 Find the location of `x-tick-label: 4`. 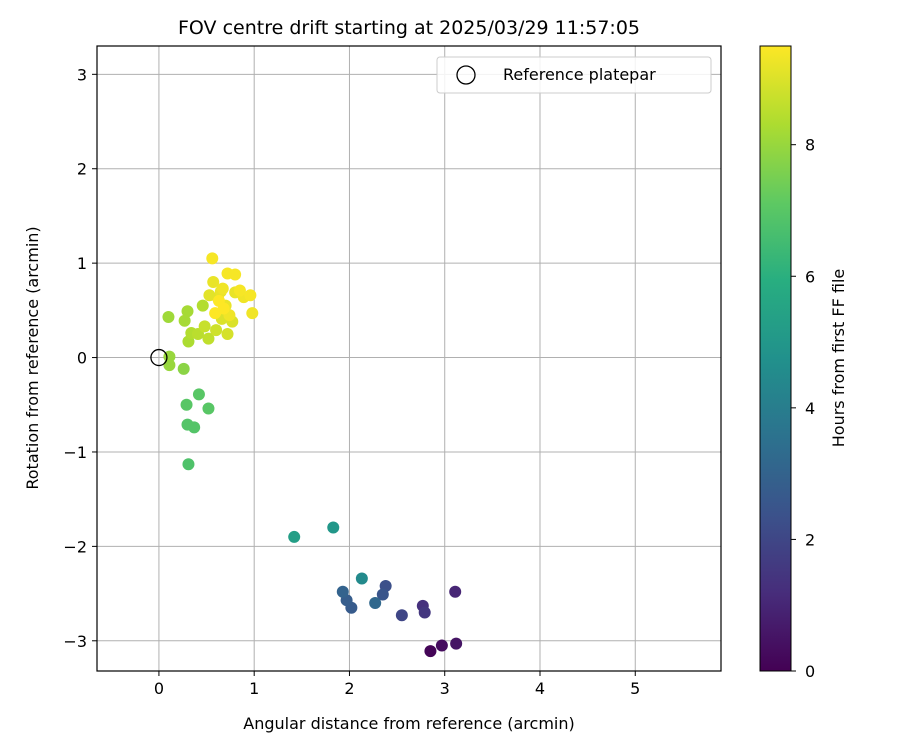

x-tick-label: 4 is located at coordinates (540, 688).